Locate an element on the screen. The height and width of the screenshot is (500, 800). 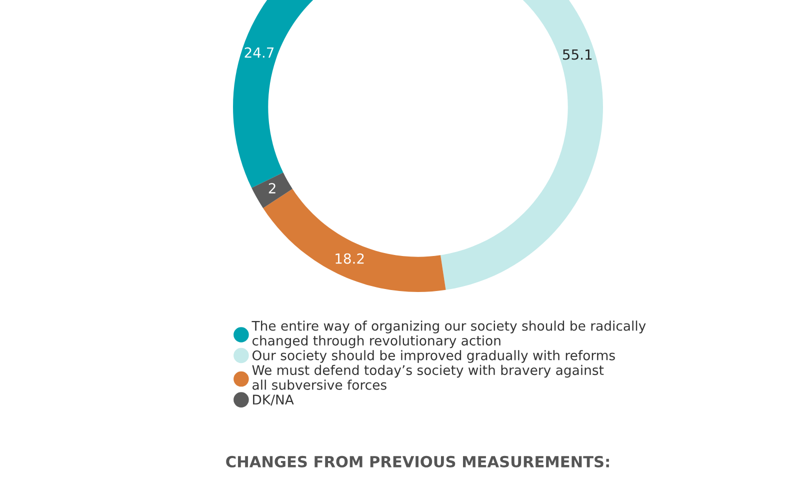
data-label: 24.7 is located at coordinates (259, 52).